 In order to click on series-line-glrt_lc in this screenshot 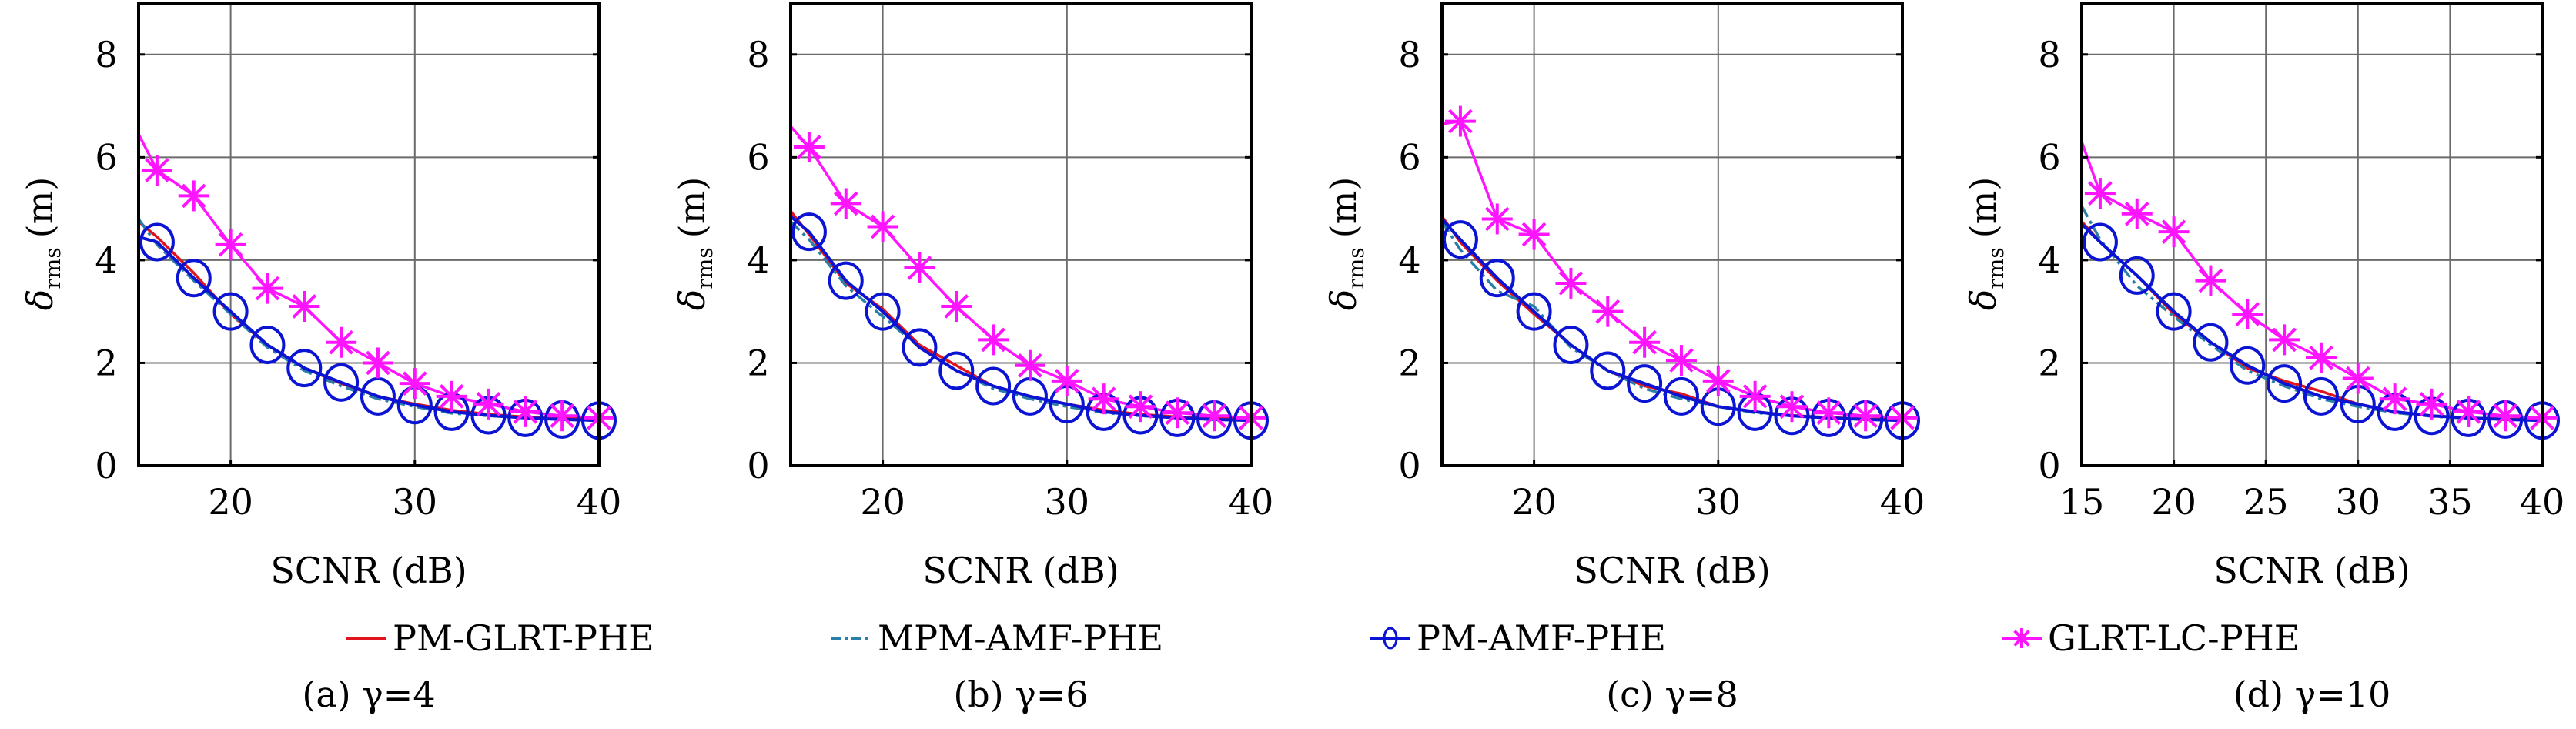, I will do `click(369, 276)`.